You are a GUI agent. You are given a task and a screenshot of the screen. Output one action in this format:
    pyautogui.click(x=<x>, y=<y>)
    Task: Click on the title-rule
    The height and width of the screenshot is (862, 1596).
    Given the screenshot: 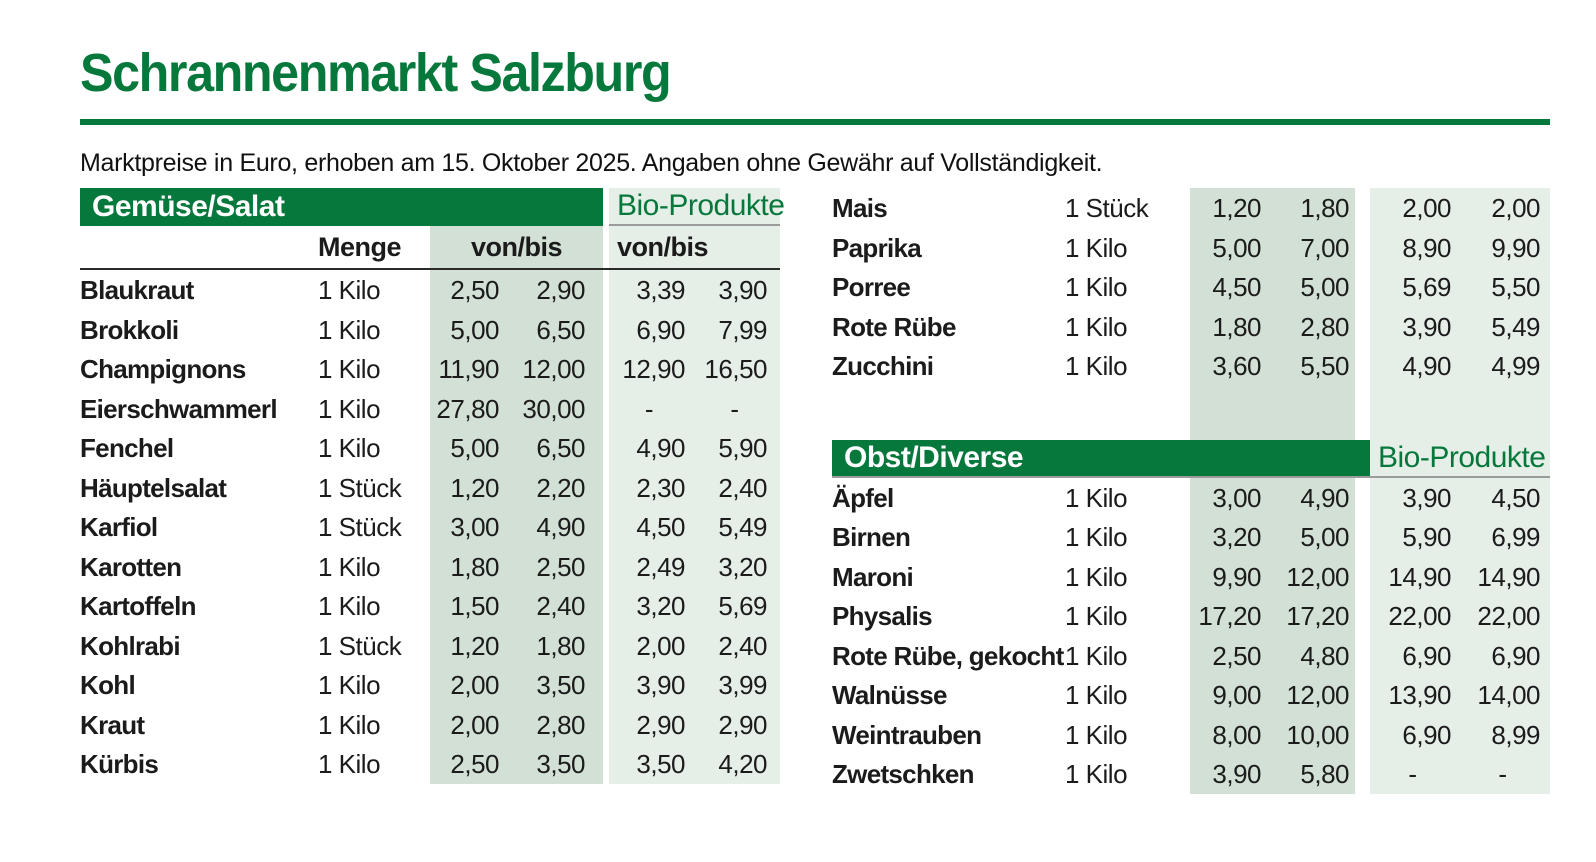 What is the action you would take?
    pyautogui.click(x=815, y=122)
    